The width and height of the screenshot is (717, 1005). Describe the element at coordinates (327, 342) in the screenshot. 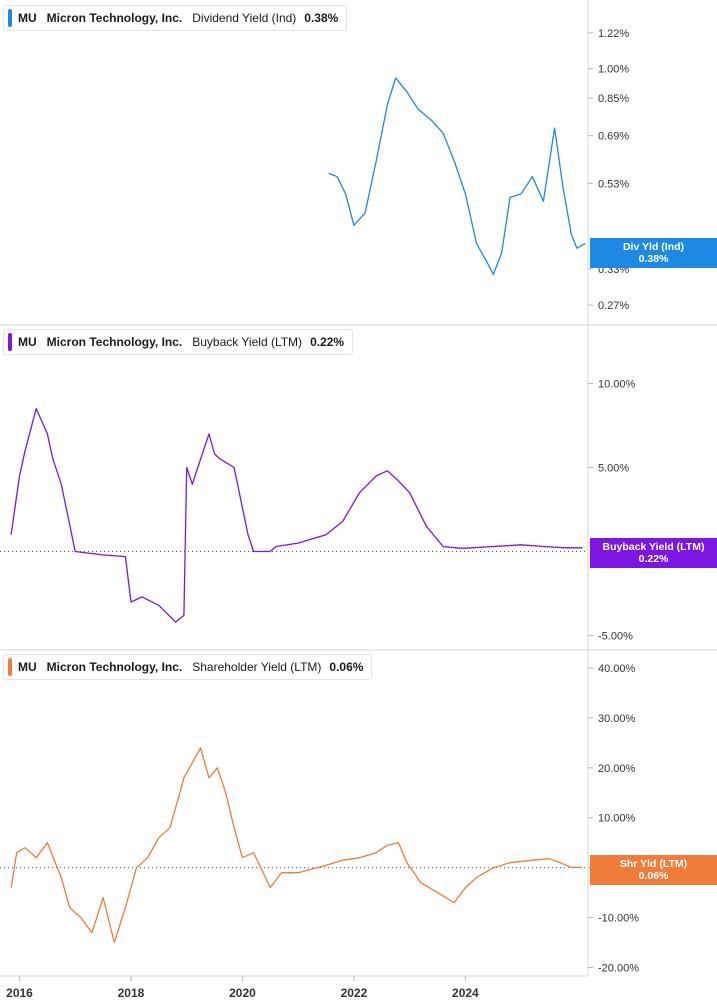

I see `legend-value: 0.22%` at that location.